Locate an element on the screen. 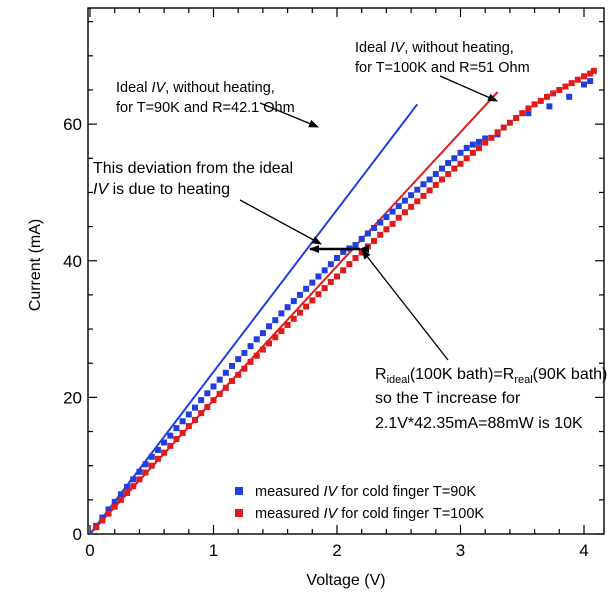 This screenshot has height=595, width=612. x-tick-label: 0 is located at coordinates (89, 550).